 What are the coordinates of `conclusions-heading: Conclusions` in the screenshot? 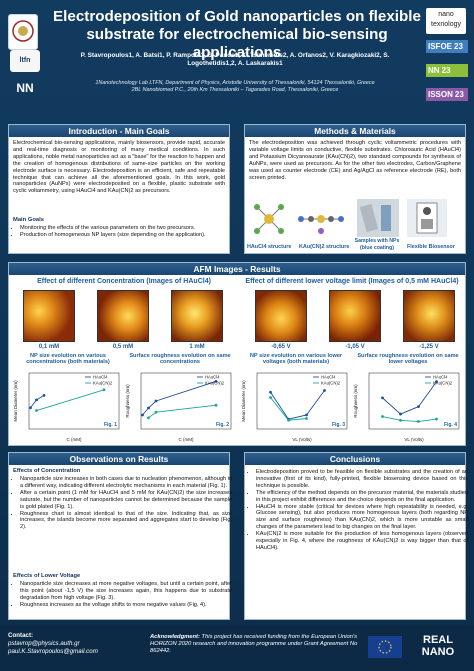 It's located at (355, 459).